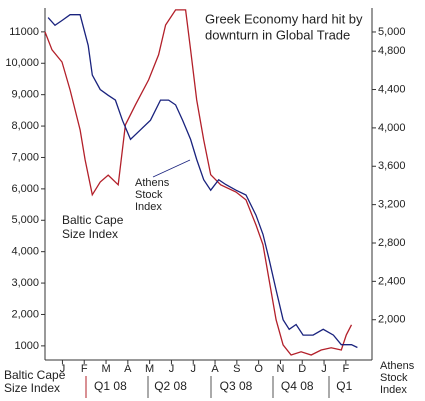 The image size is (425, 401). Describe the element at coordinates (171, 168) in the screenshot. I see `annotation-arrow` at that location.